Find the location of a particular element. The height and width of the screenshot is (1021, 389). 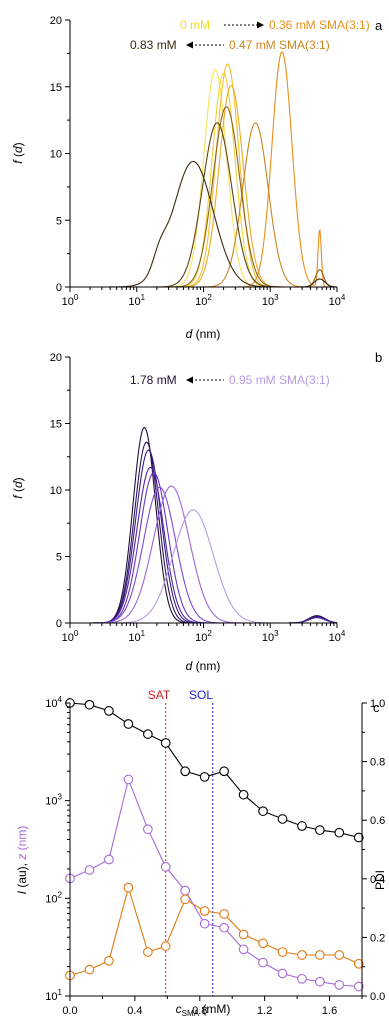

panel-c-ltick-label-3: 10³ is located at coordinates (53, 800).